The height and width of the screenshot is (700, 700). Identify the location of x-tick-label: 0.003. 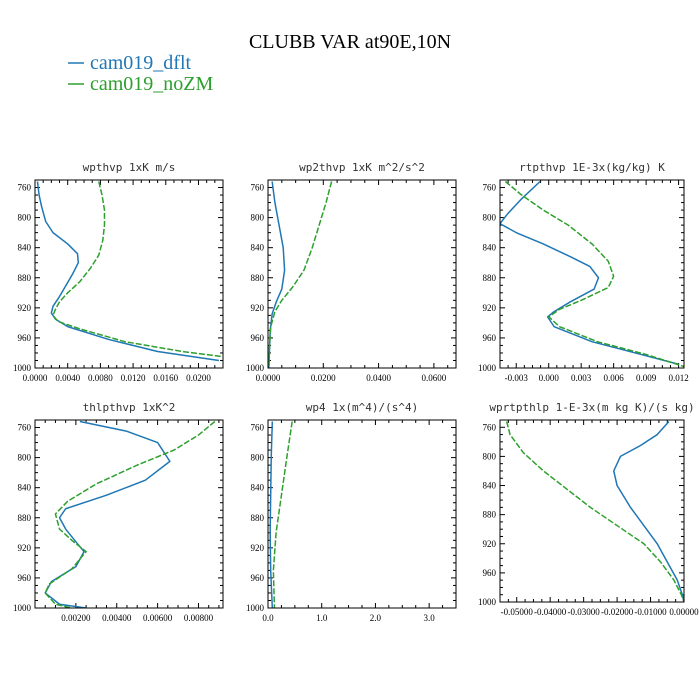
(581, 378).